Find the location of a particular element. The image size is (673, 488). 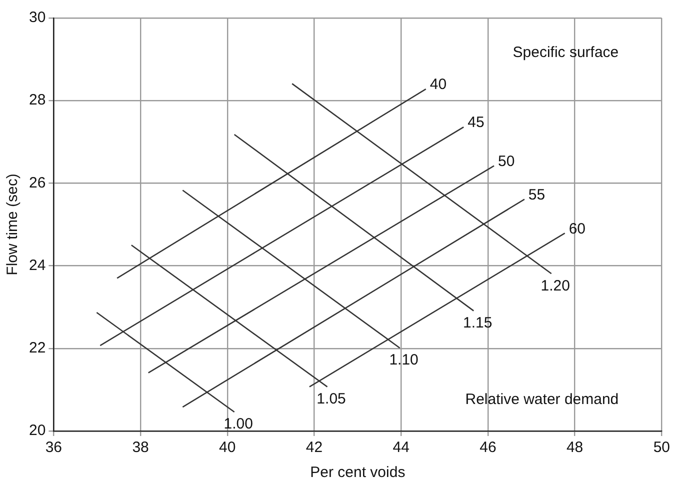

annotation: Relative water demand is located at coordinates (542, 399).